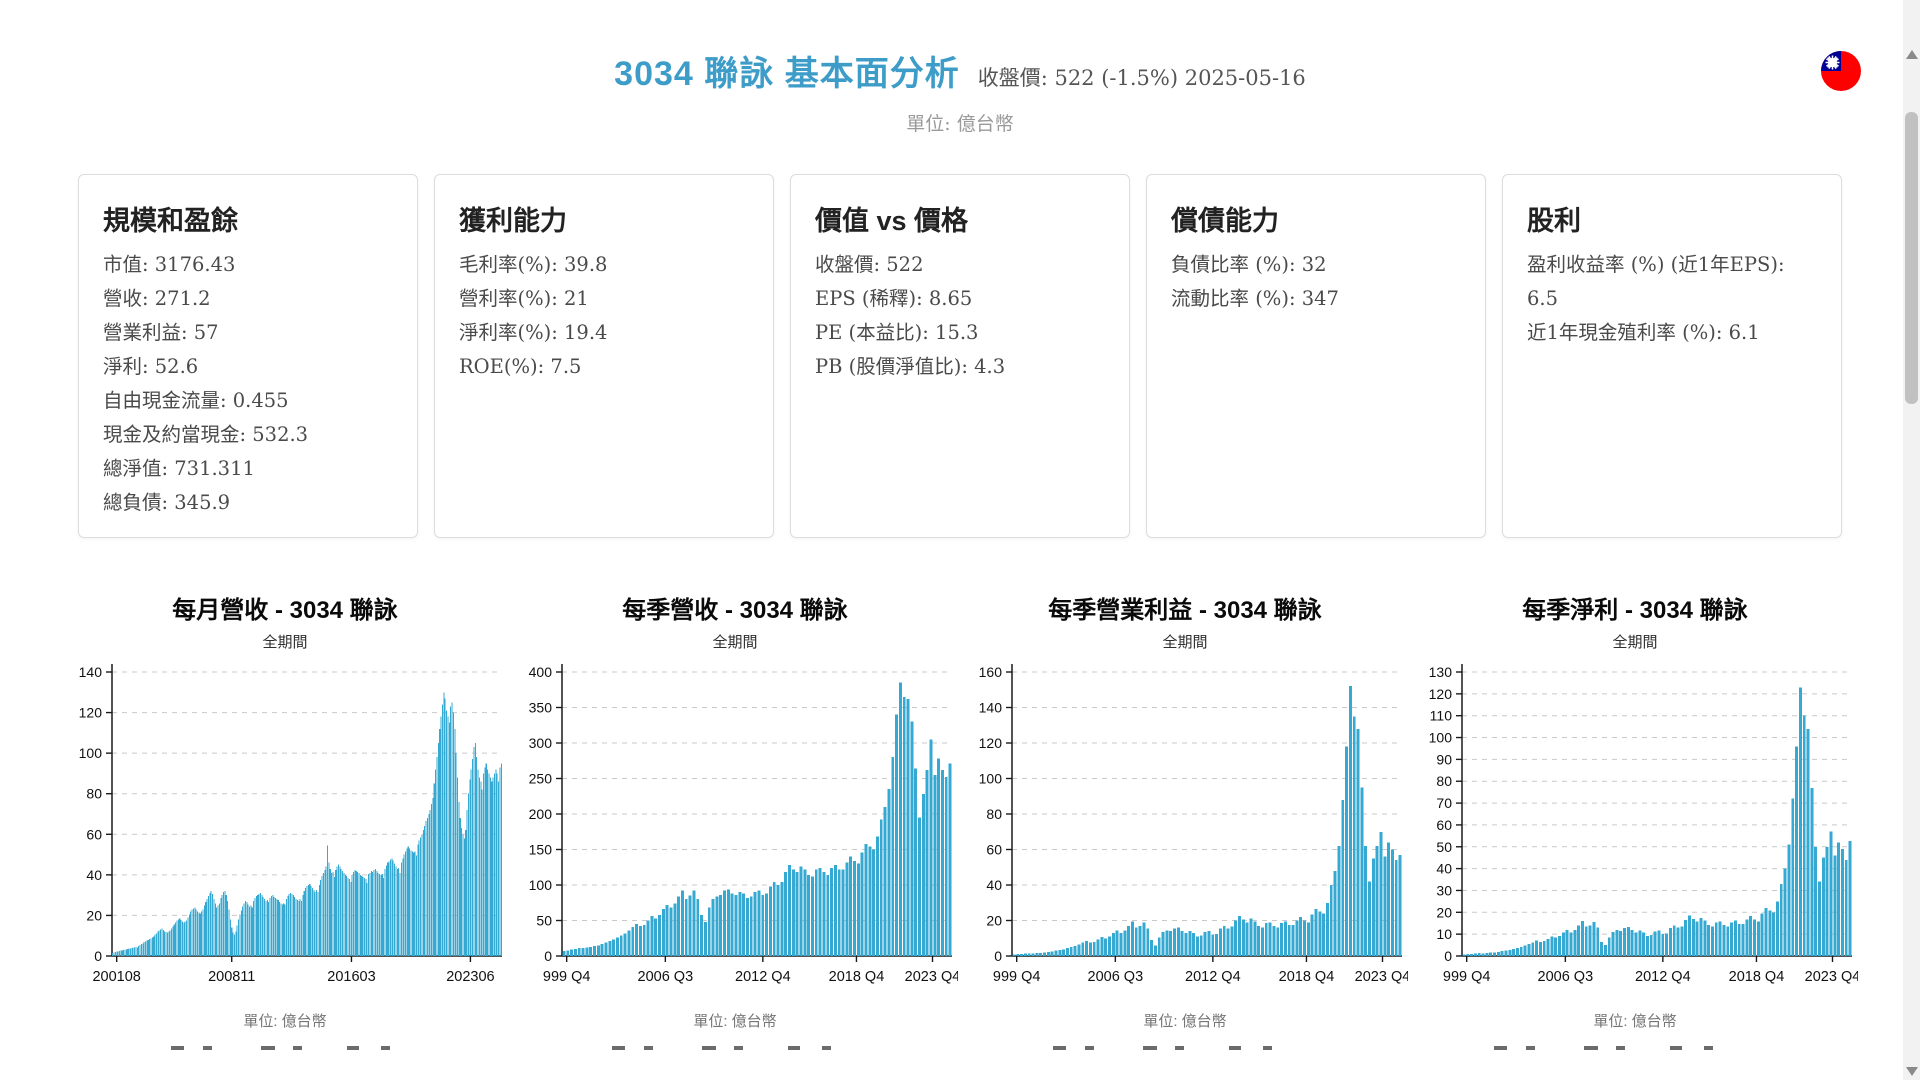  I want to click on card-metric: 市值: 3176.43, so click(169, 264).